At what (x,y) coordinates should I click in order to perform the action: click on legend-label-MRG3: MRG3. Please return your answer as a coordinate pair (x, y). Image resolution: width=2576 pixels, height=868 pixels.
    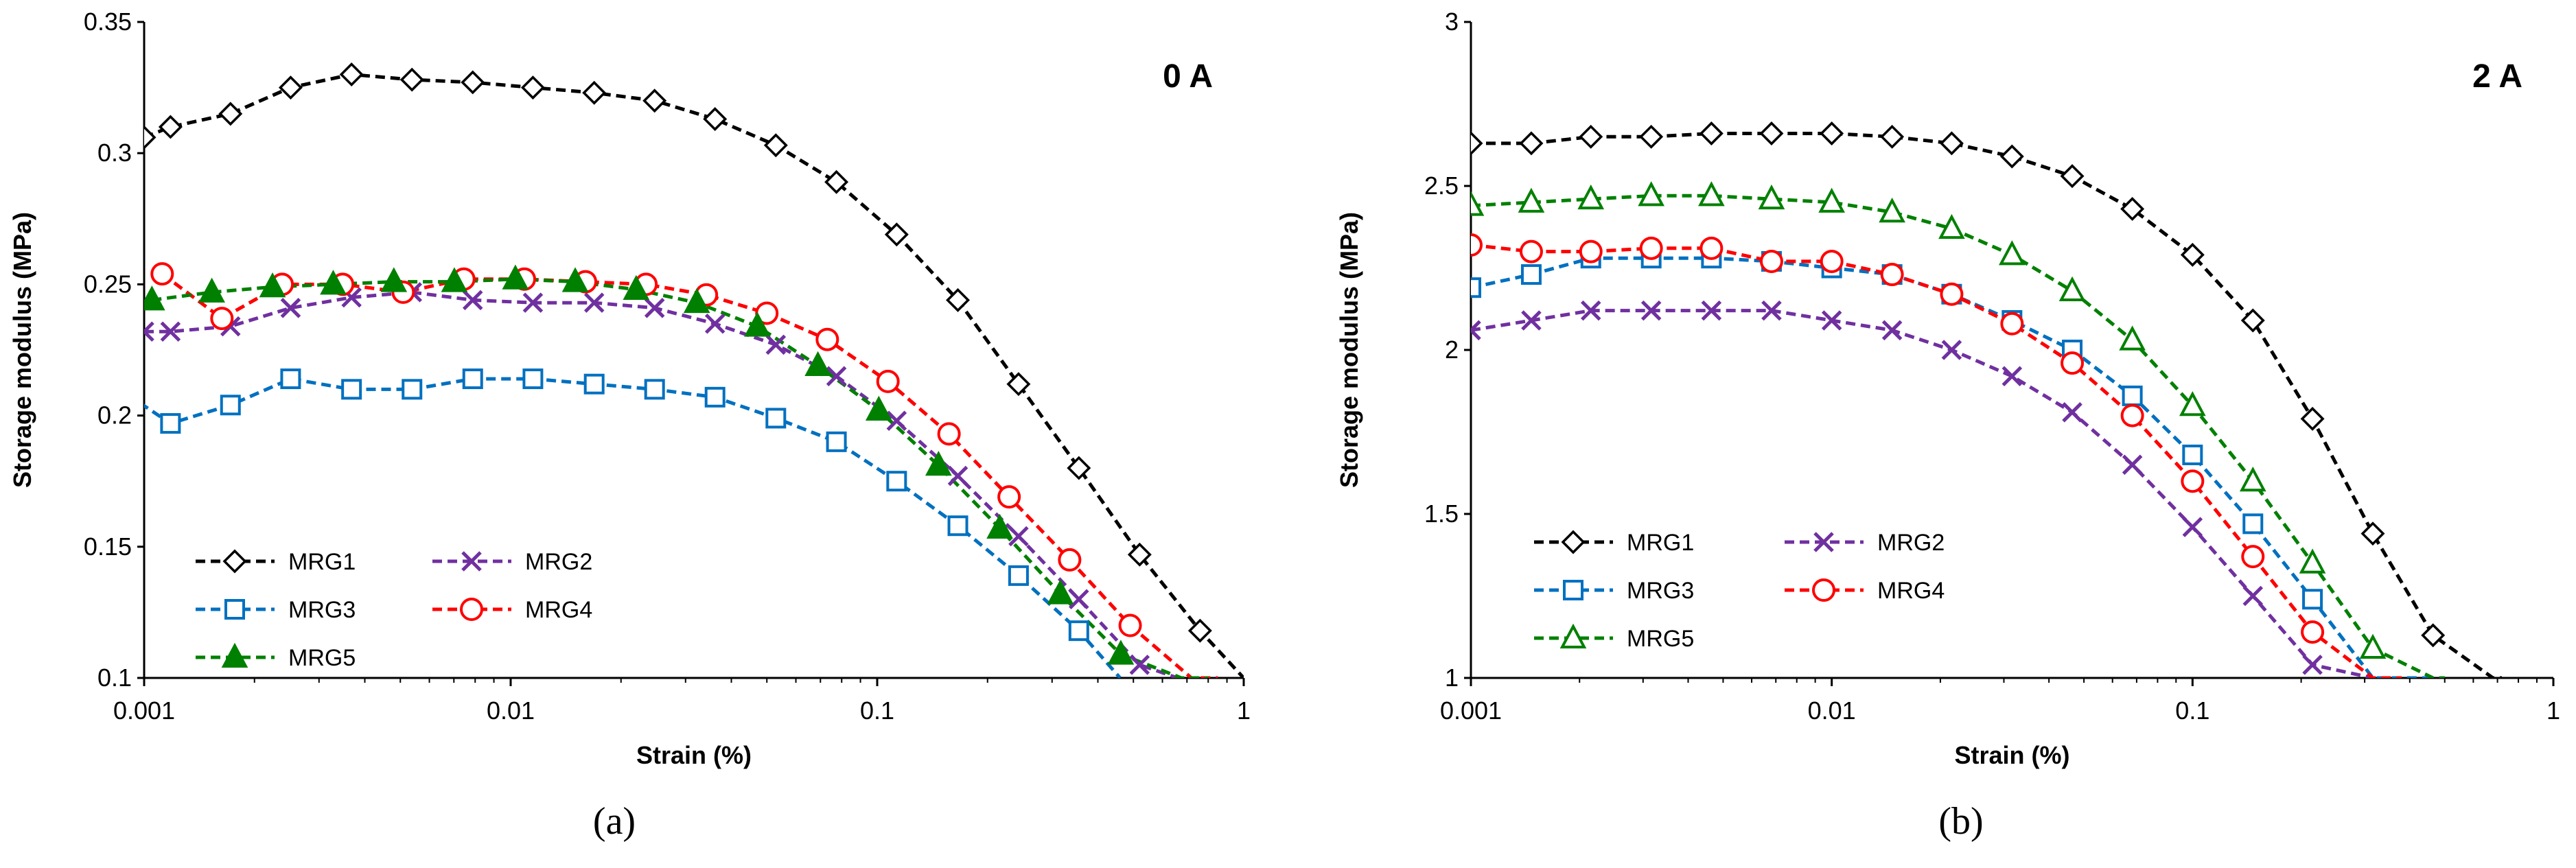
    Looking at the image, I should click on (322, 610).